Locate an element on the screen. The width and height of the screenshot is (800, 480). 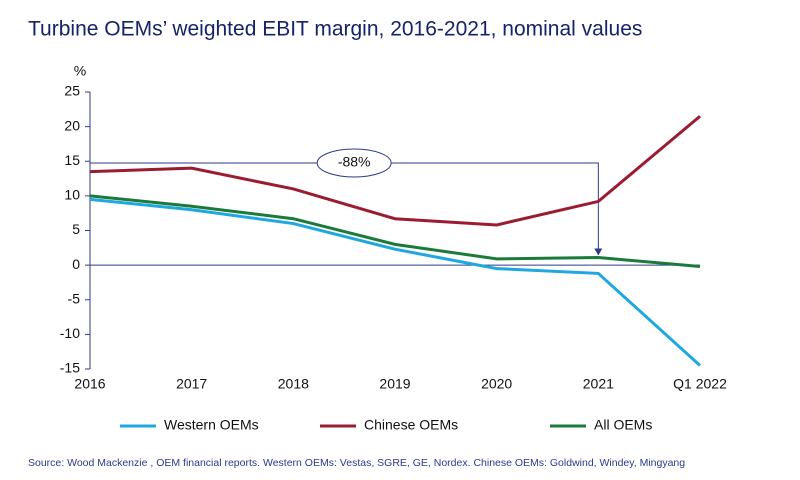
legend-label: Western OEMs is located at coordinates (211, 425).